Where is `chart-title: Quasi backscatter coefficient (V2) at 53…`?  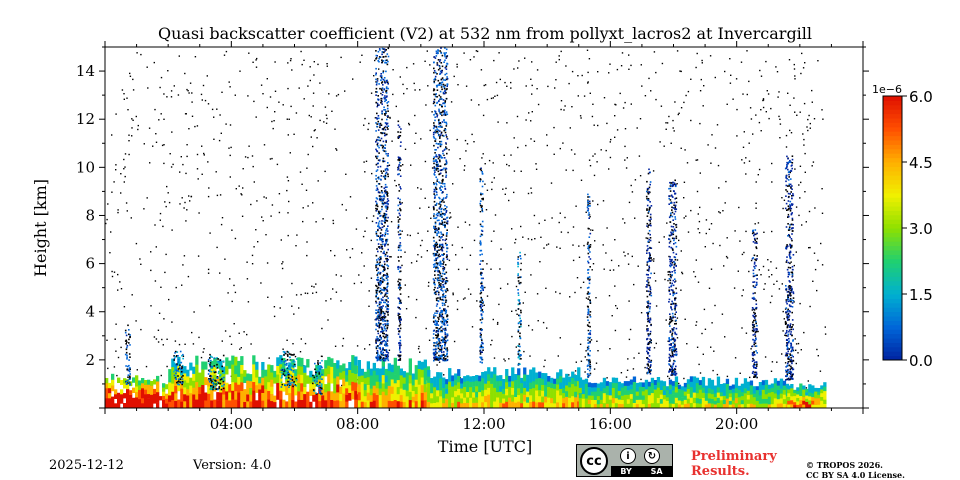 chart-title: Quasi backscatter coefficient (V2) at 53… is located at coordinates (485, 33).